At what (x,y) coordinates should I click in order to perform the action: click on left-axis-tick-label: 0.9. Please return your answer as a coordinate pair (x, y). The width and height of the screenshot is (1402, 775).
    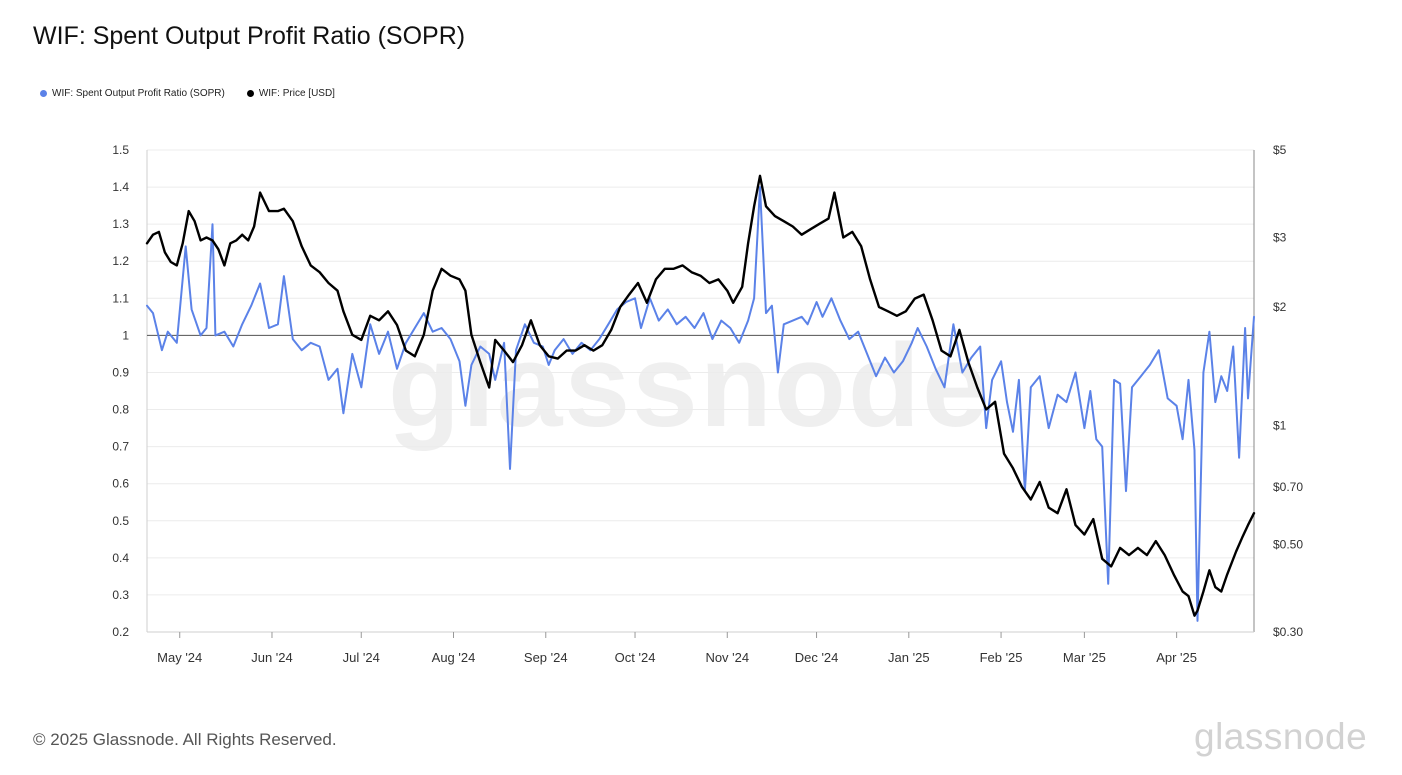
    Looking at the image, I should click on (120, 372).